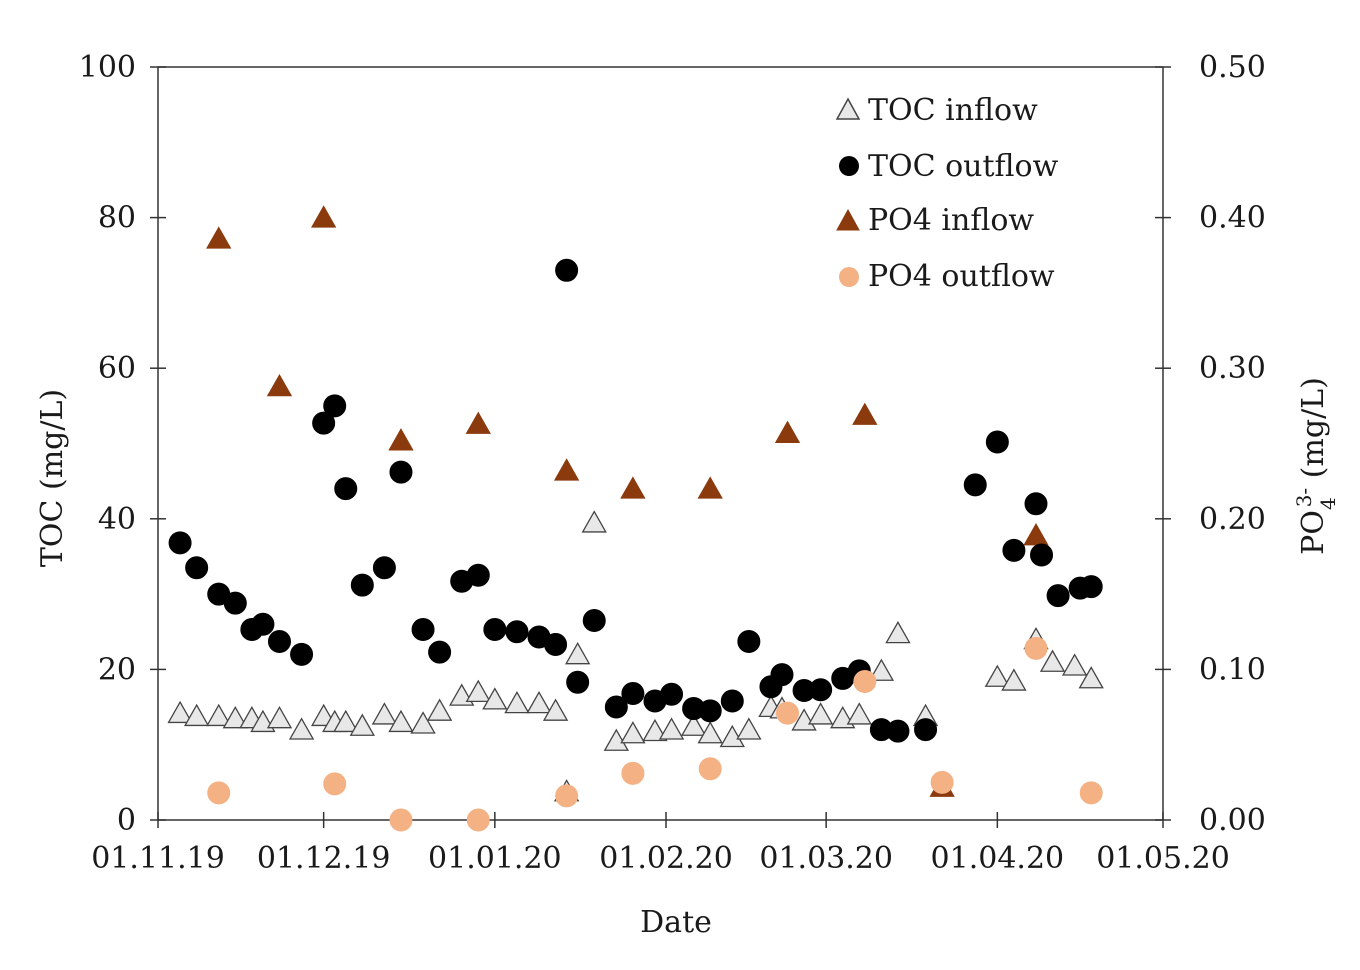 Image resolution: width=1360 pixels, height=970 pixels. Describe the element at coordinates (324, 858) in the screenshot. I see `x-tick-label: 01.12.19` at that location.